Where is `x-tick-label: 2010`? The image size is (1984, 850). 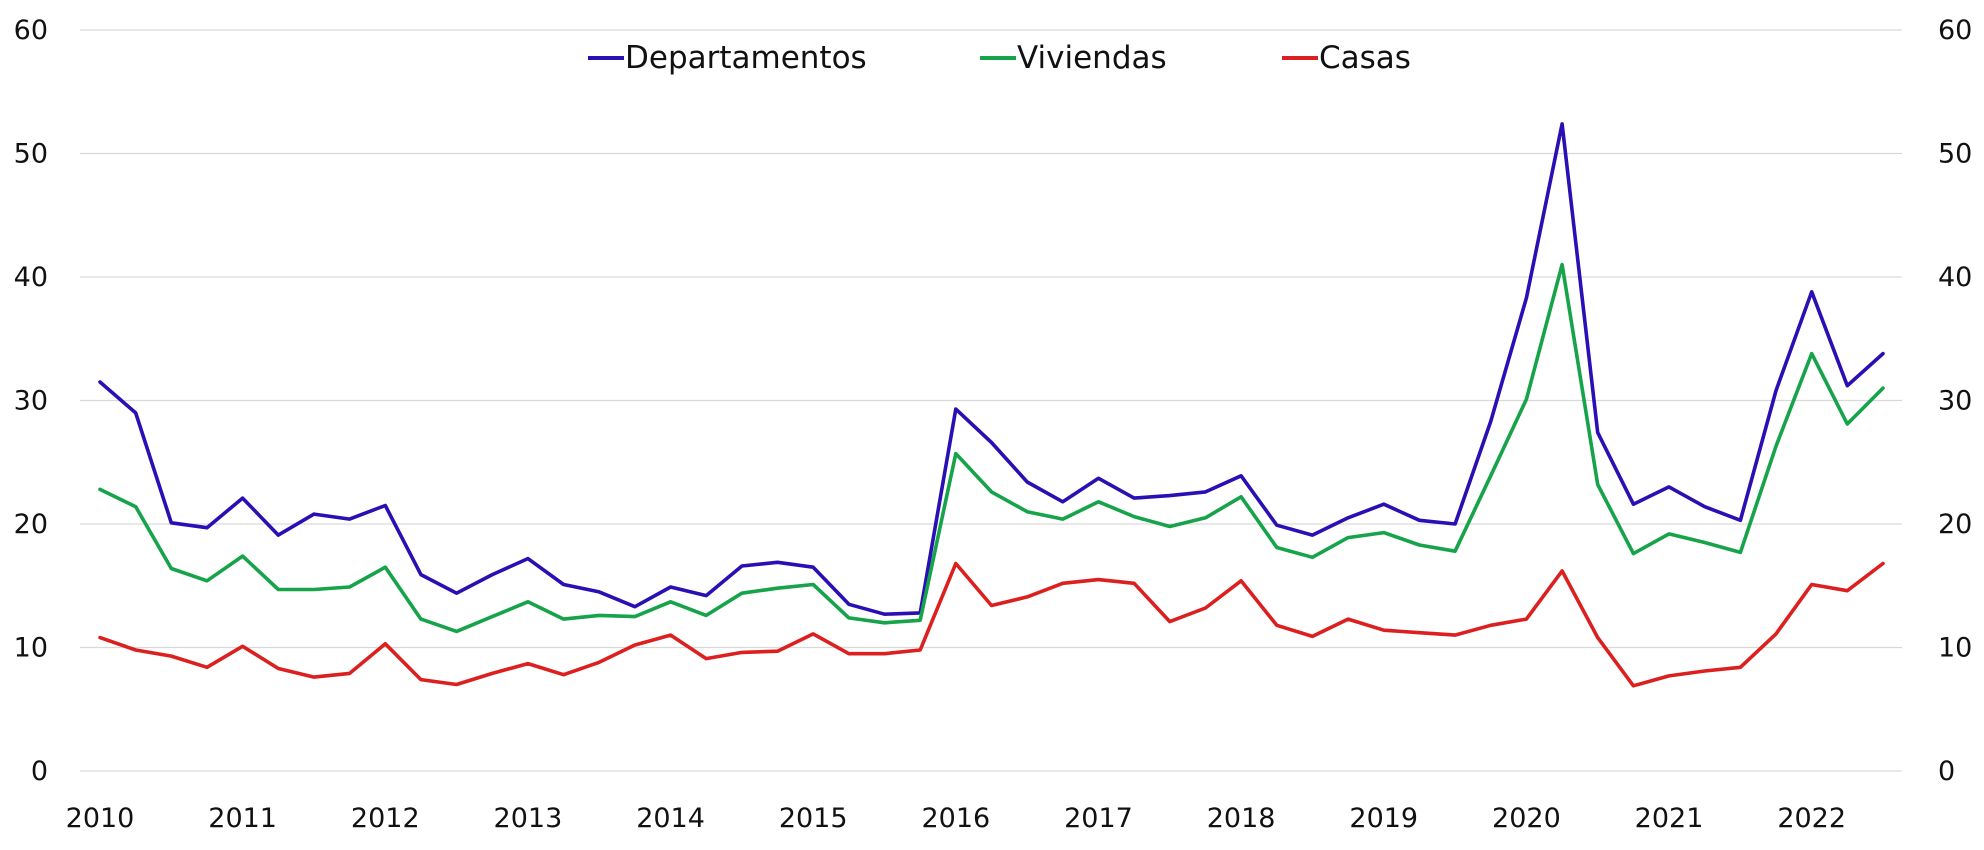
x-tick-label: 2010 is located at coordinates (100, 818).